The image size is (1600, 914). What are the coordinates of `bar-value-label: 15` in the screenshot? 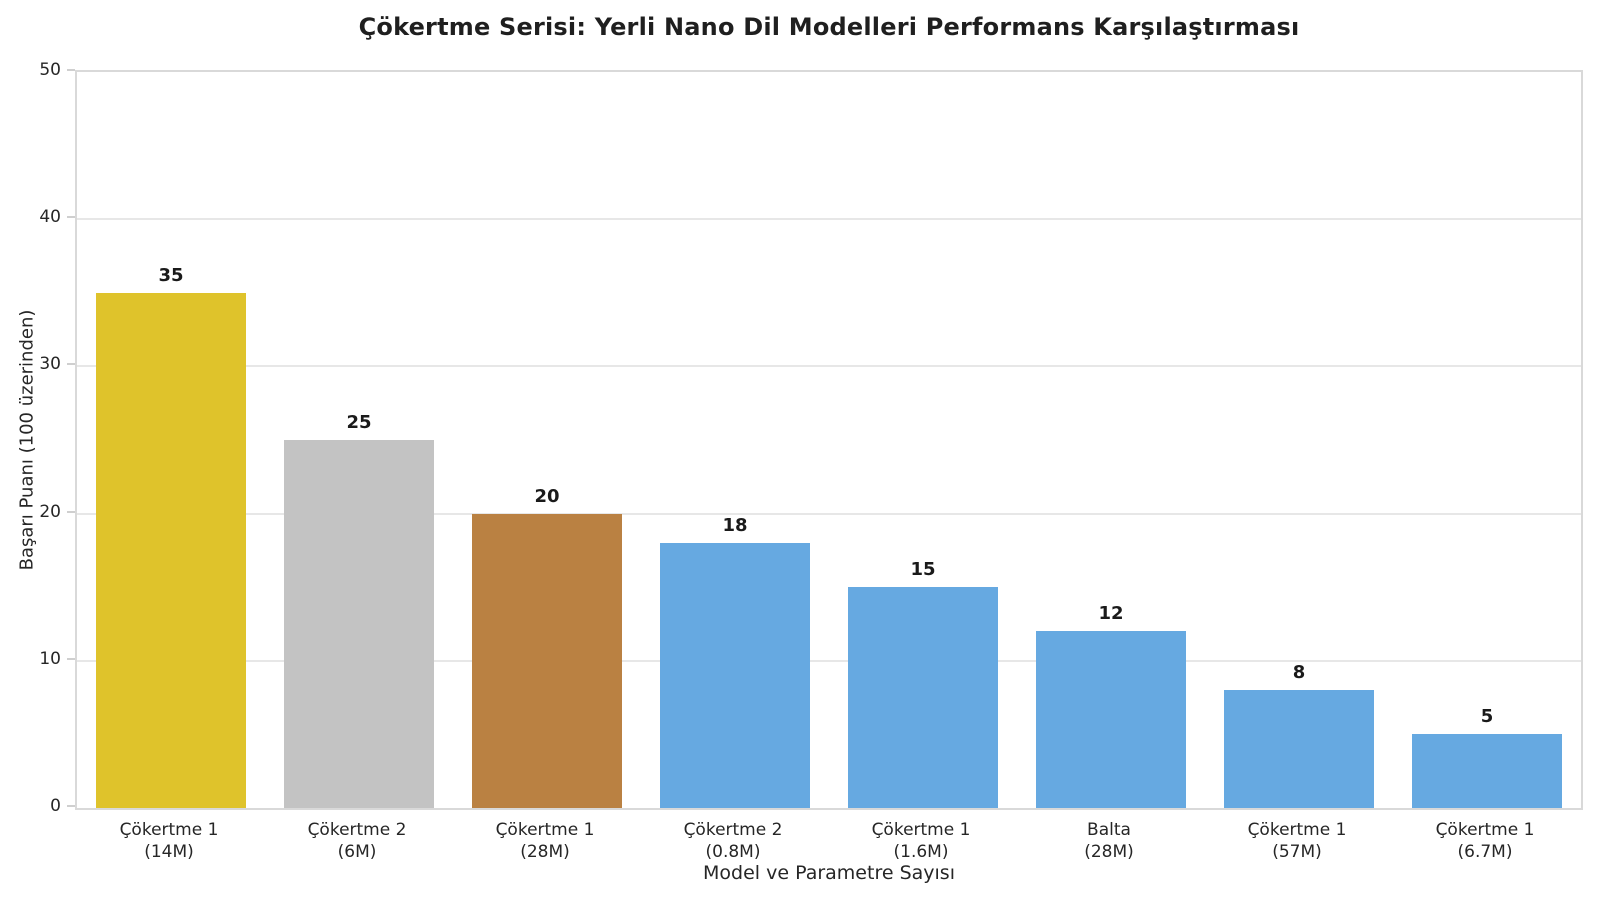 It's located at (923, 570).